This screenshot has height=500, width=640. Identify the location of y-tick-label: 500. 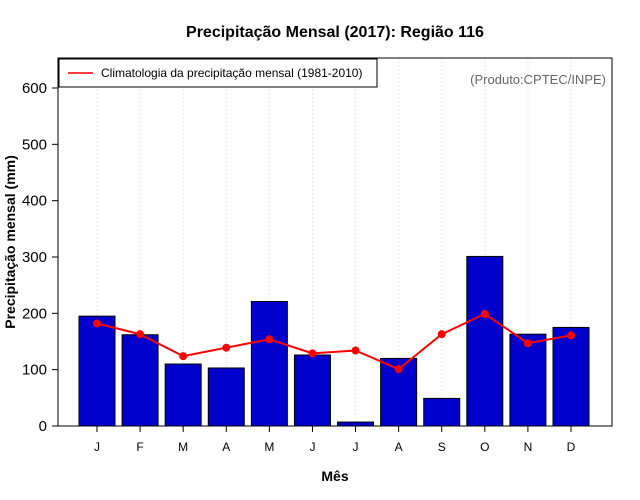
(34, 144).